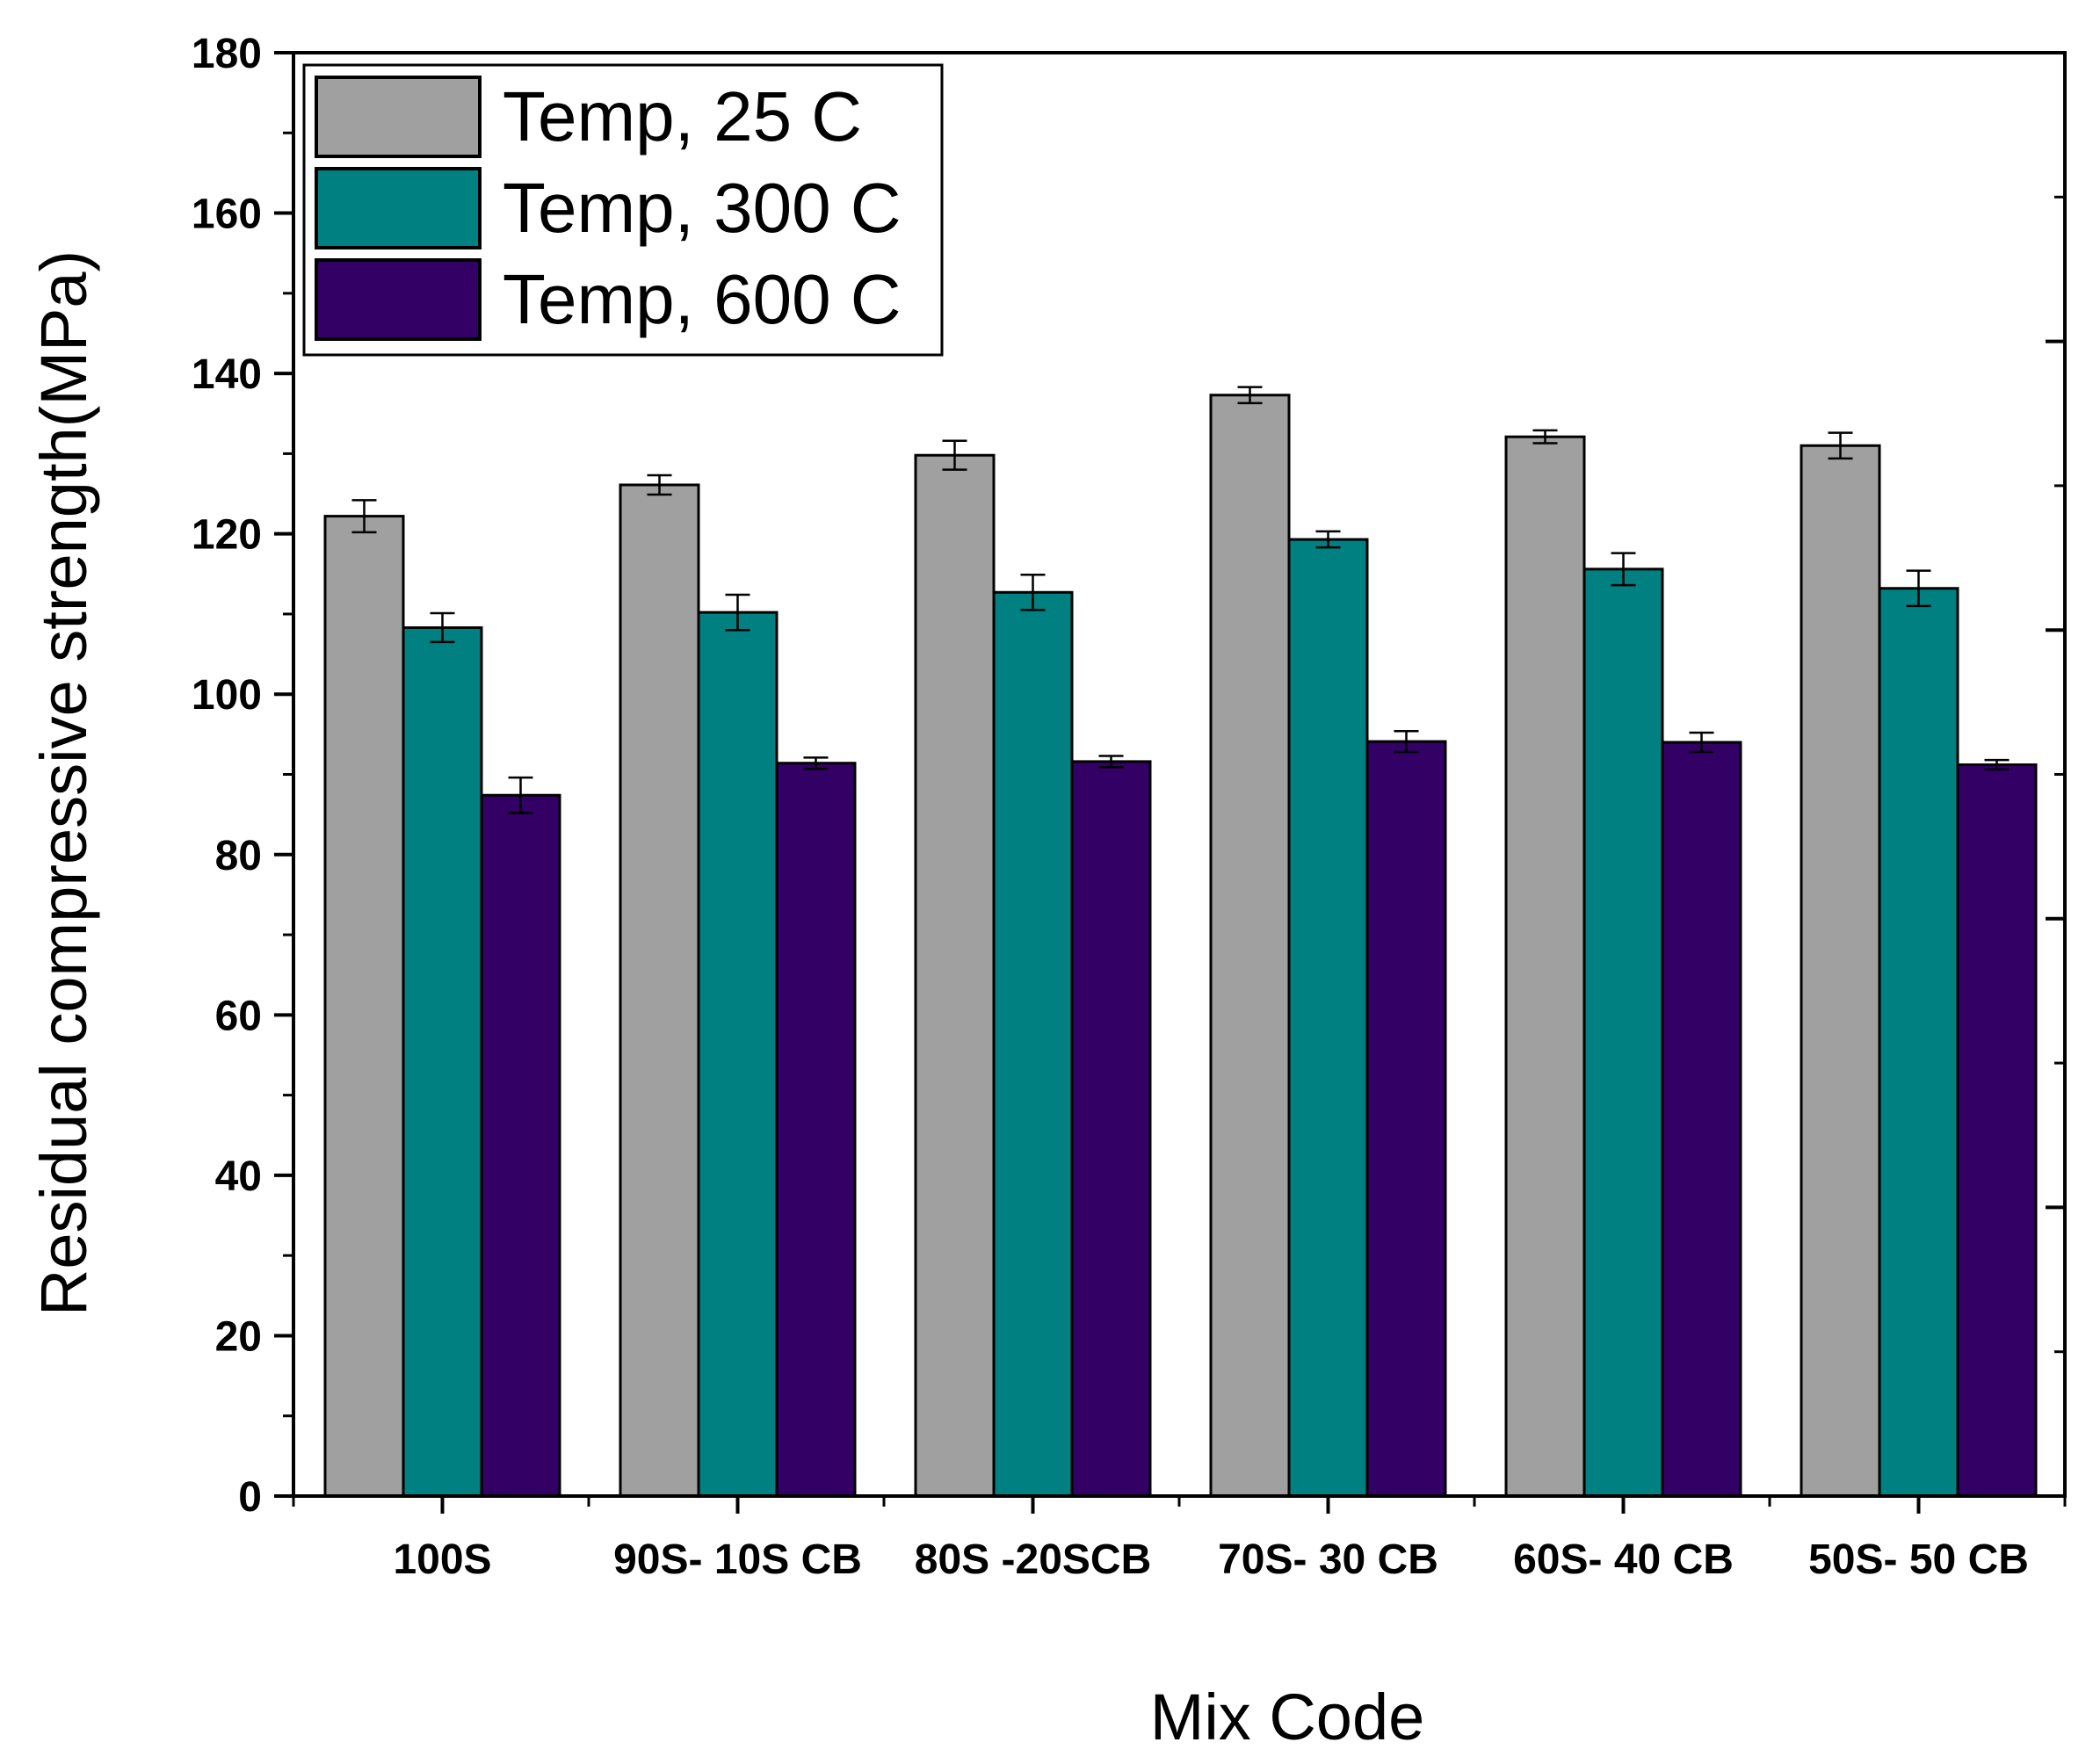  What do you see at coordinates (398, 208) in the screenshot?
I see `legend-swatch-300c` at bounding box center [398, 208].